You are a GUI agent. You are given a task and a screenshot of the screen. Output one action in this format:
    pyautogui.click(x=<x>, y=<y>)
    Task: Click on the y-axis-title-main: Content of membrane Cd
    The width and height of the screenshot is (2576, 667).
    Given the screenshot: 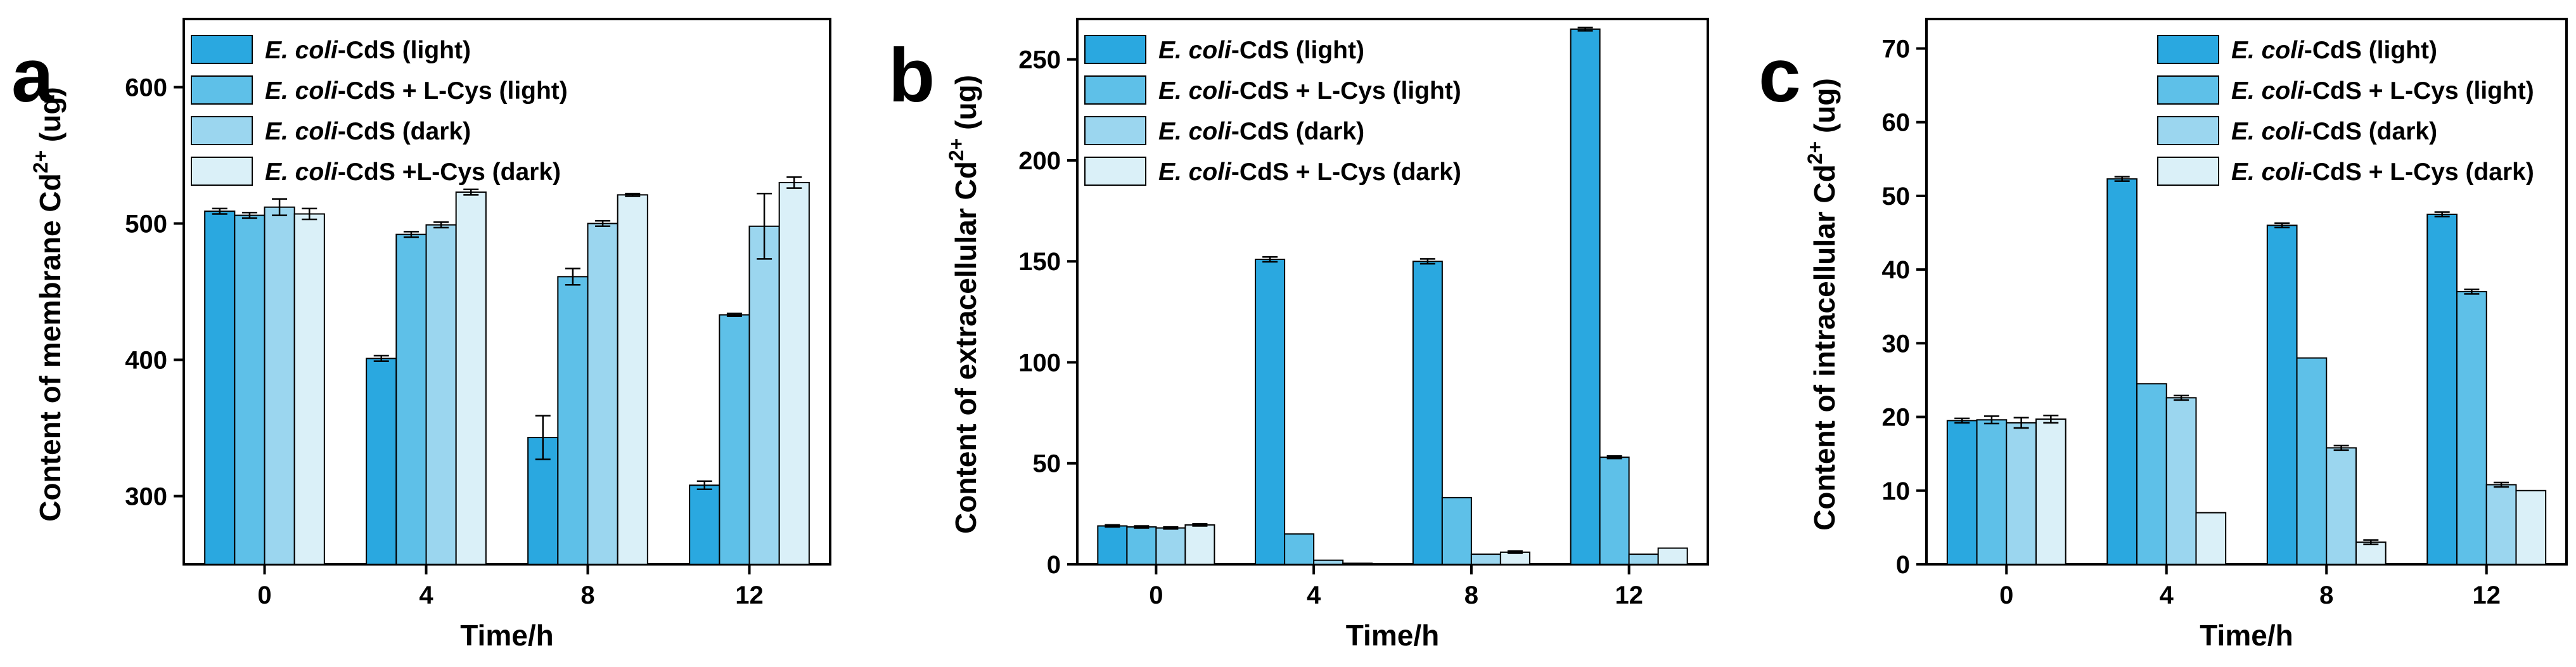 What is the action you would take?
    pyautogui.click(x=50, y=347)
    